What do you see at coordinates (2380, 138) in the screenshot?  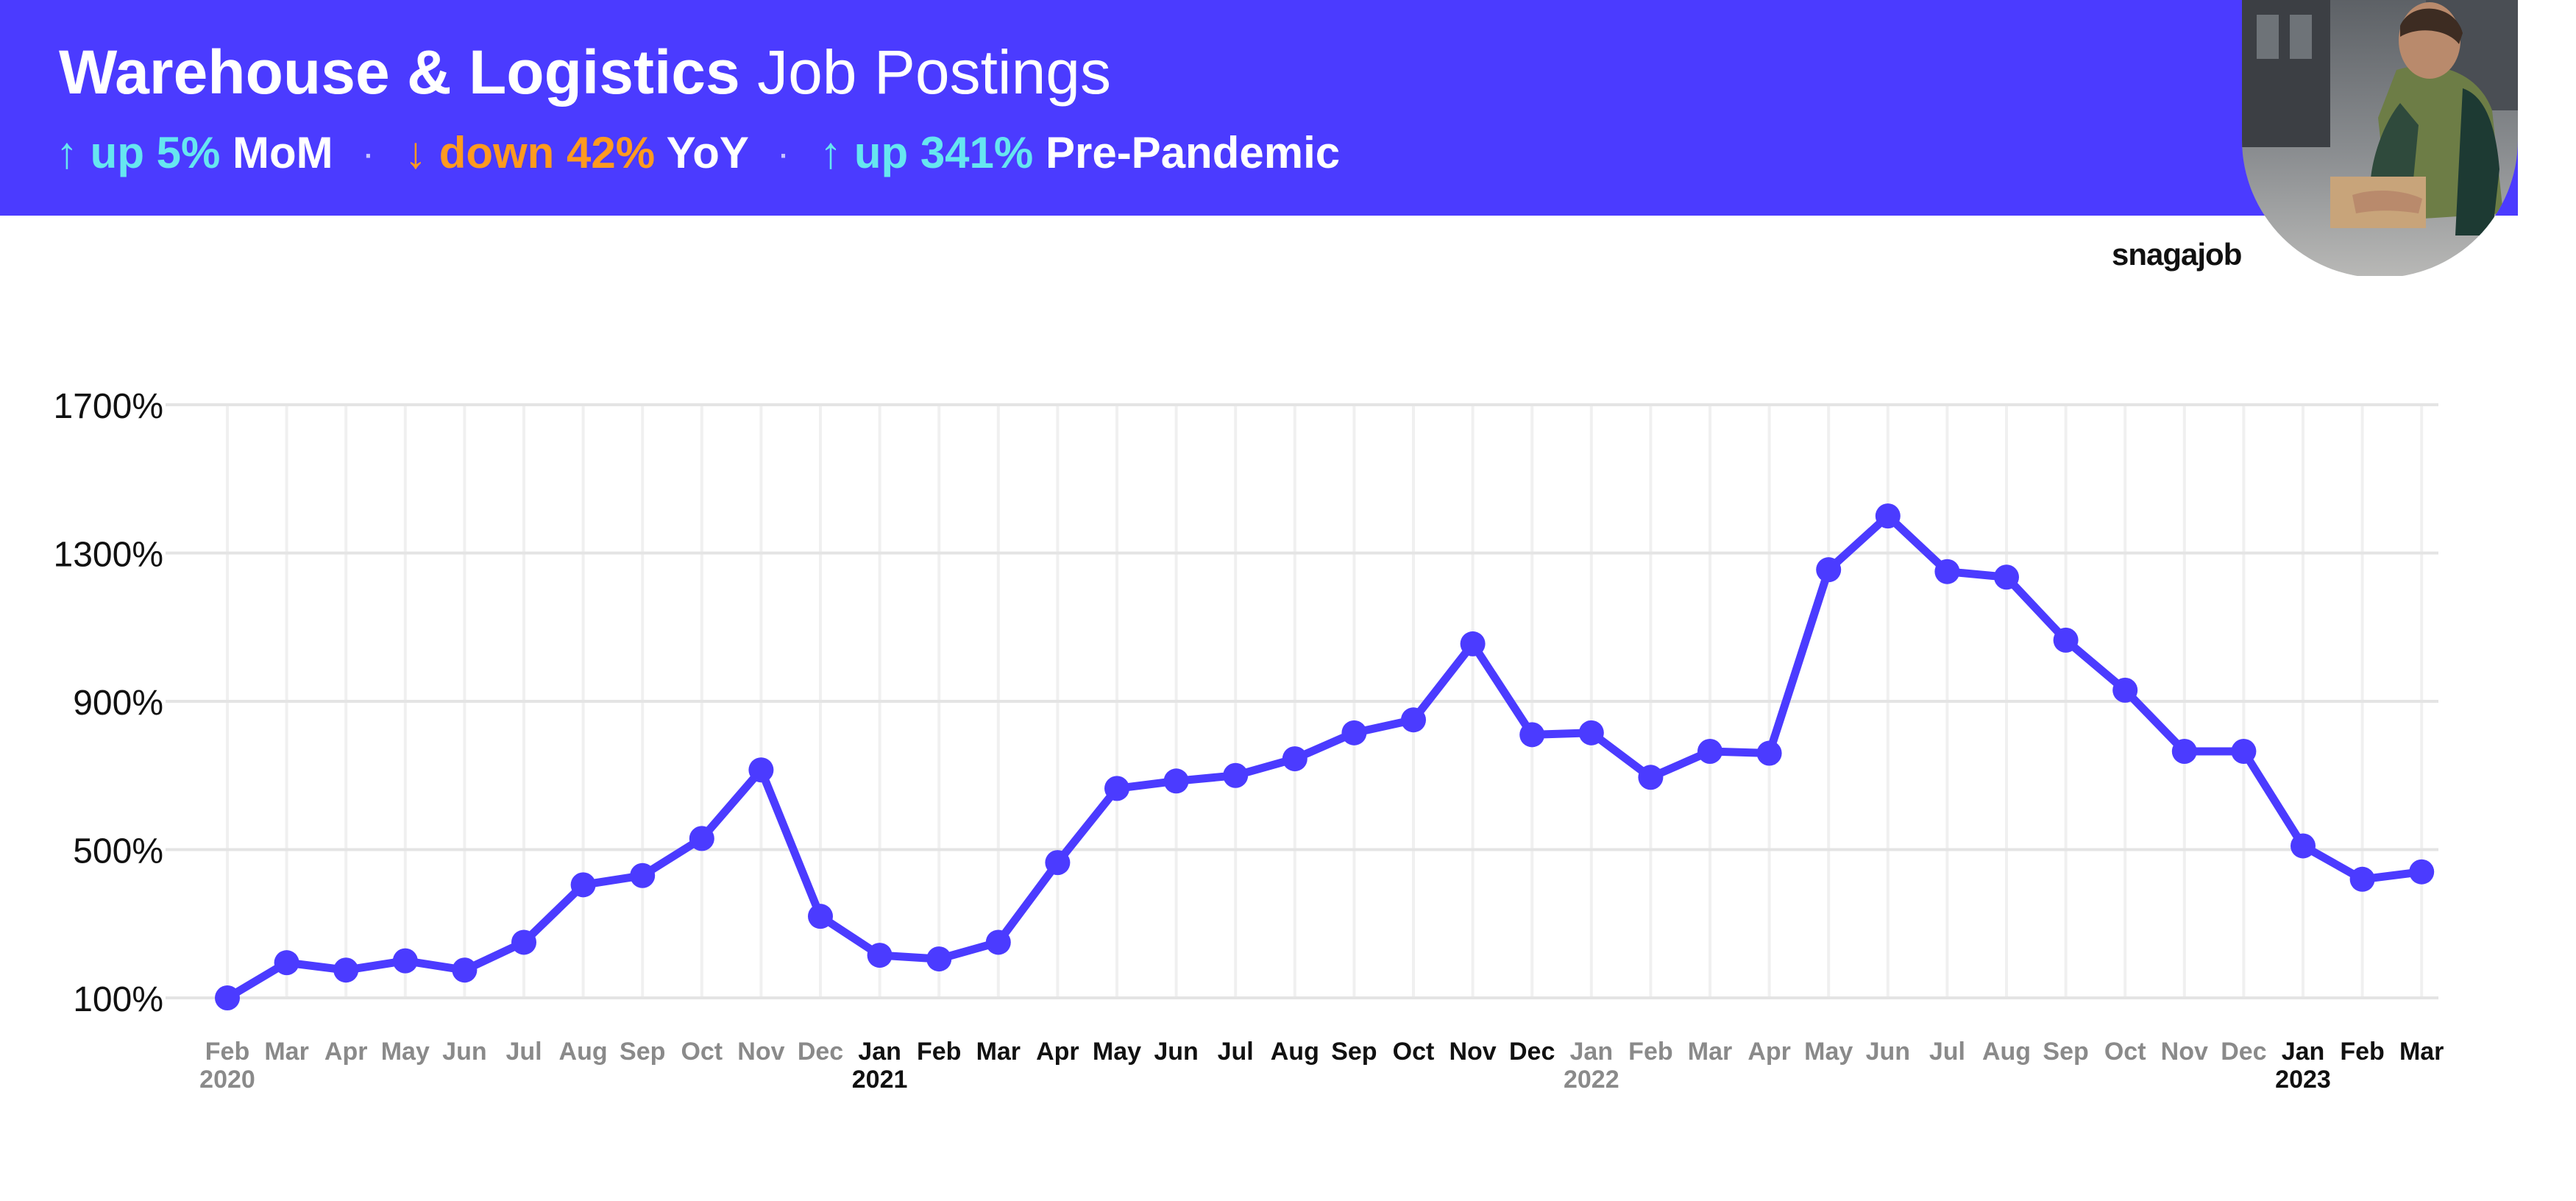 I see `worker-photo` at bounding box center [2380, 138].